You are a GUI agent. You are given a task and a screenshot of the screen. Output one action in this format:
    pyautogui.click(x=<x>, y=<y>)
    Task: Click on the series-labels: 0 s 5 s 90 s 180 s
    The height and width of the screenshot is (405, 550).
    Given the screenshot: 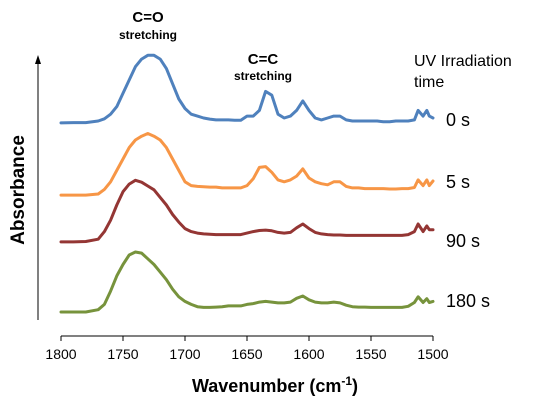 What is the action you would take?
    pyautogui.click(x=468, y=210)
    